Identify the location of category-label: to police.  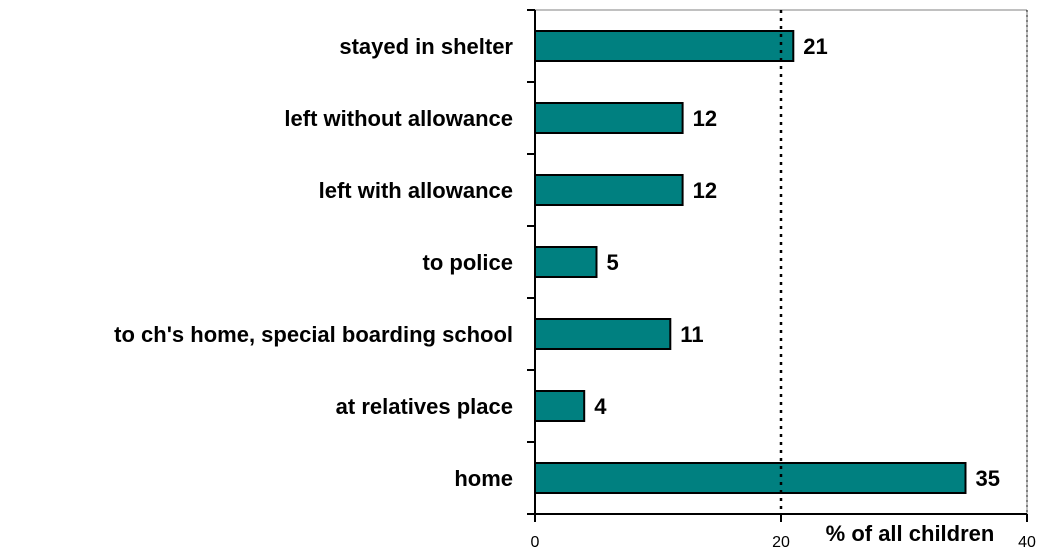
(468, 262).